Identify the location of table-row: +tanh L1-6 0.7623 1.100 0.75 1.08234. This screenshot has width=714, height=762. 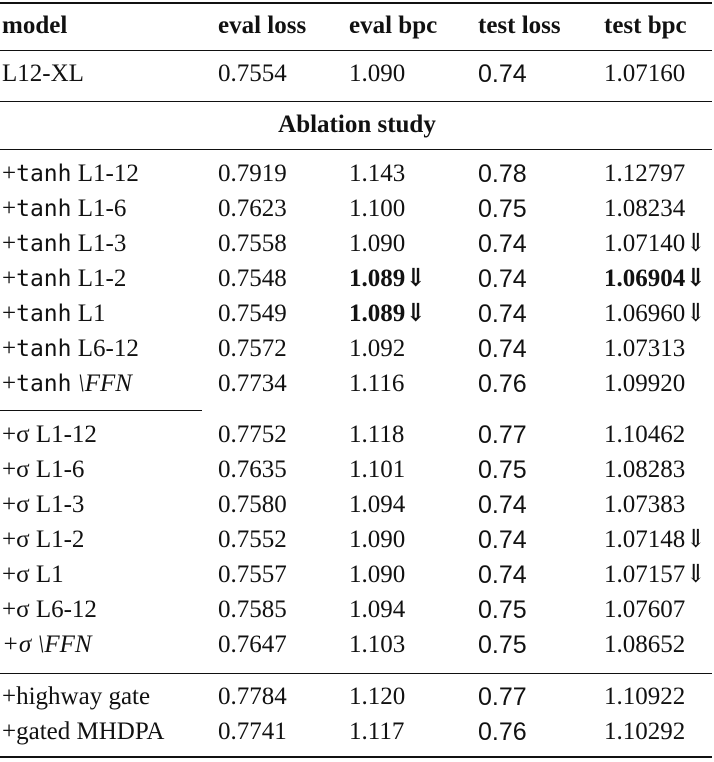
(357, 209).